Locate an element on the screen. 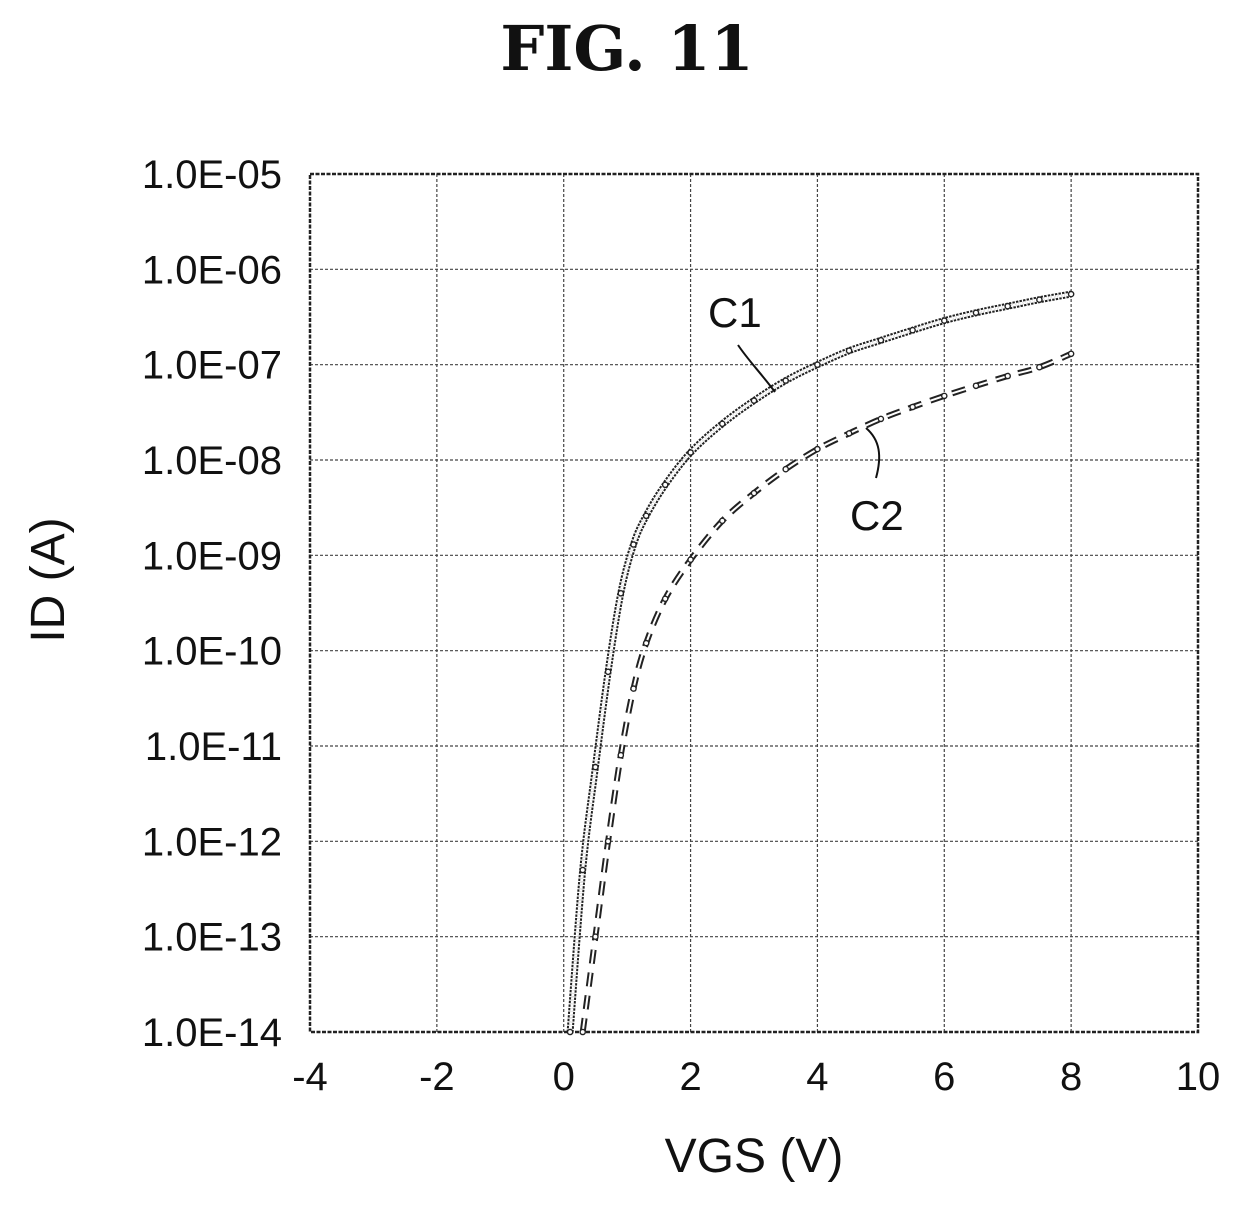 Image resolution: width=1242 pixels, height=1209 pixels. x-tick-label: 2 is located at coordinates (690, 1077).